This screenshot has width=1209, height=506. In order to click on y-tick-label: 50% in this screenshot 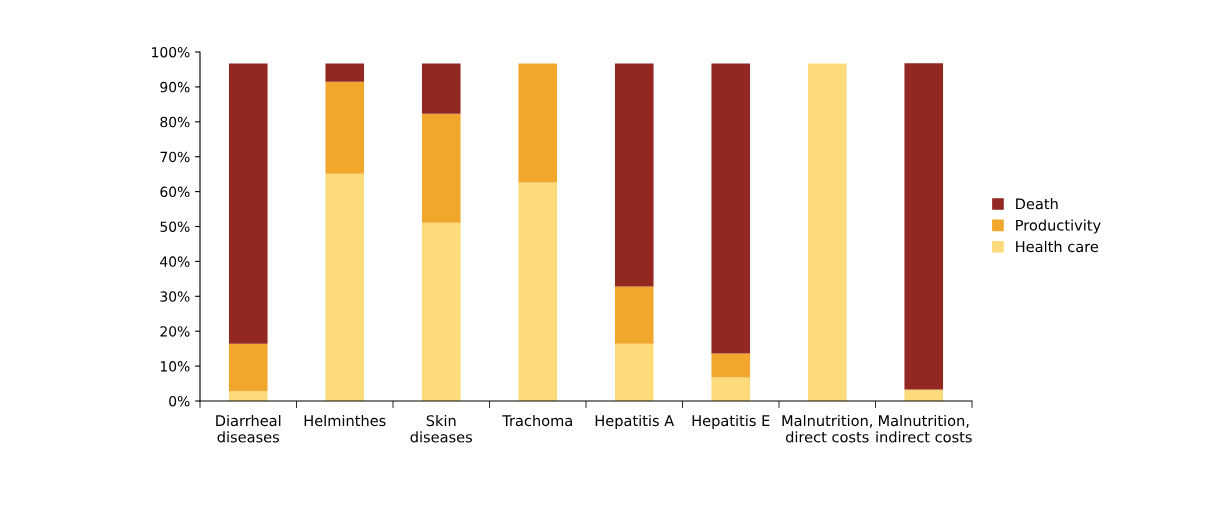, I will do `click(175, 226)`.